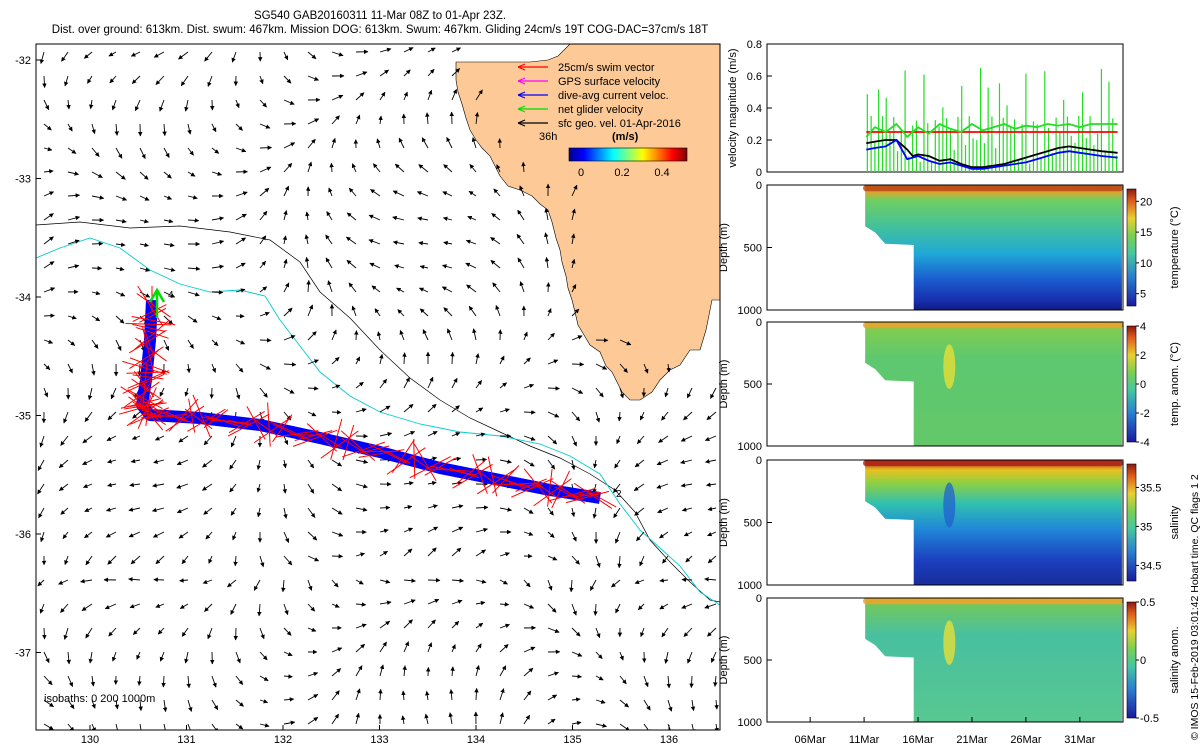  I want to click on section-ylabel: Depth (m), so click(724, 384).